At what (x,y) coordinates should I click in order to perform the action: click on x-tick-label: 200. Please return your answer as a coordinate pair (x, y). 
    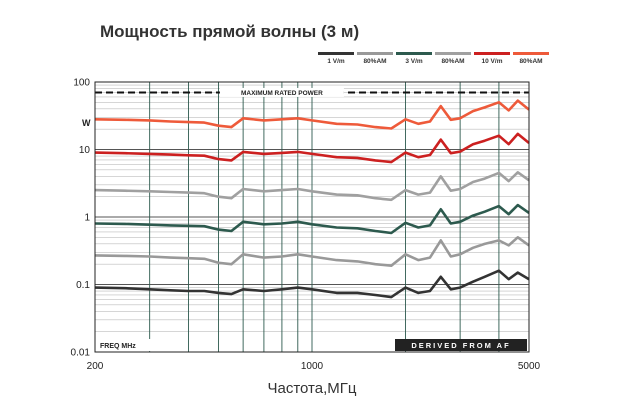
    Looking at the image, I should click on (95, 366).